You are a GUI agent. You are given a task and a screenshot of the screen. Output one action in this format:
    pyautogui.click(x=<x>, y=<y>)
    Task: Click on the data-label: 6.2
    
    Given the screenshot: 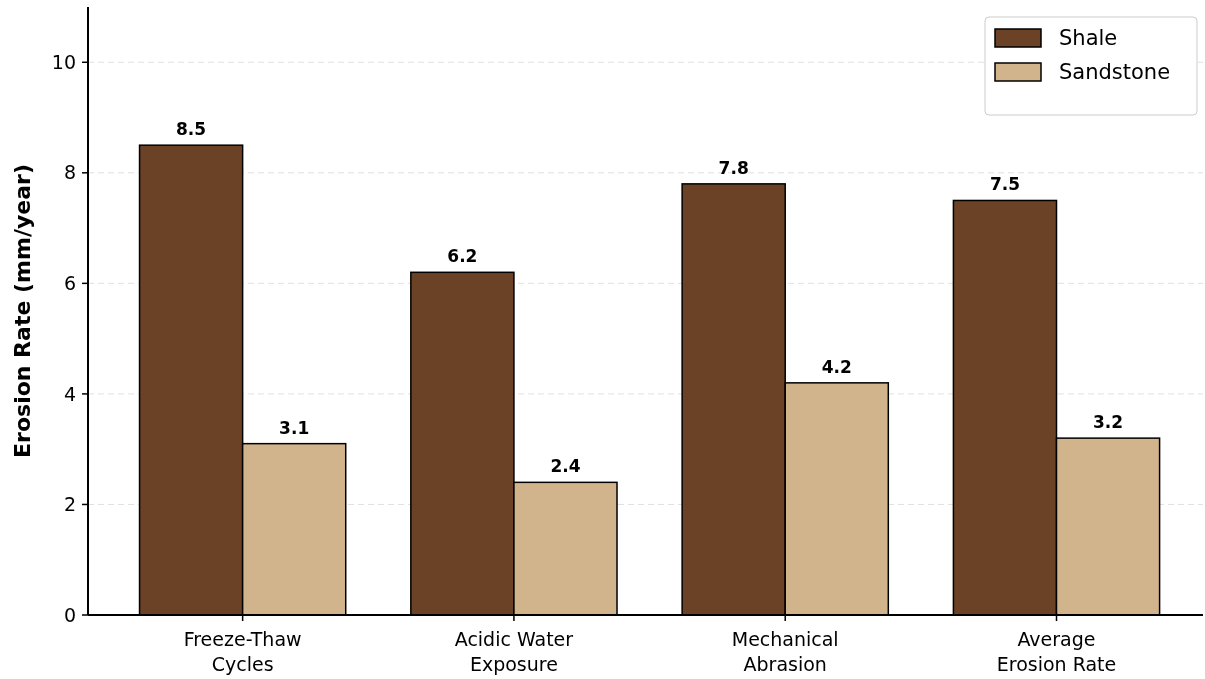 What is the action you would take?
    pyautogui.click(x=462, y=256)
    